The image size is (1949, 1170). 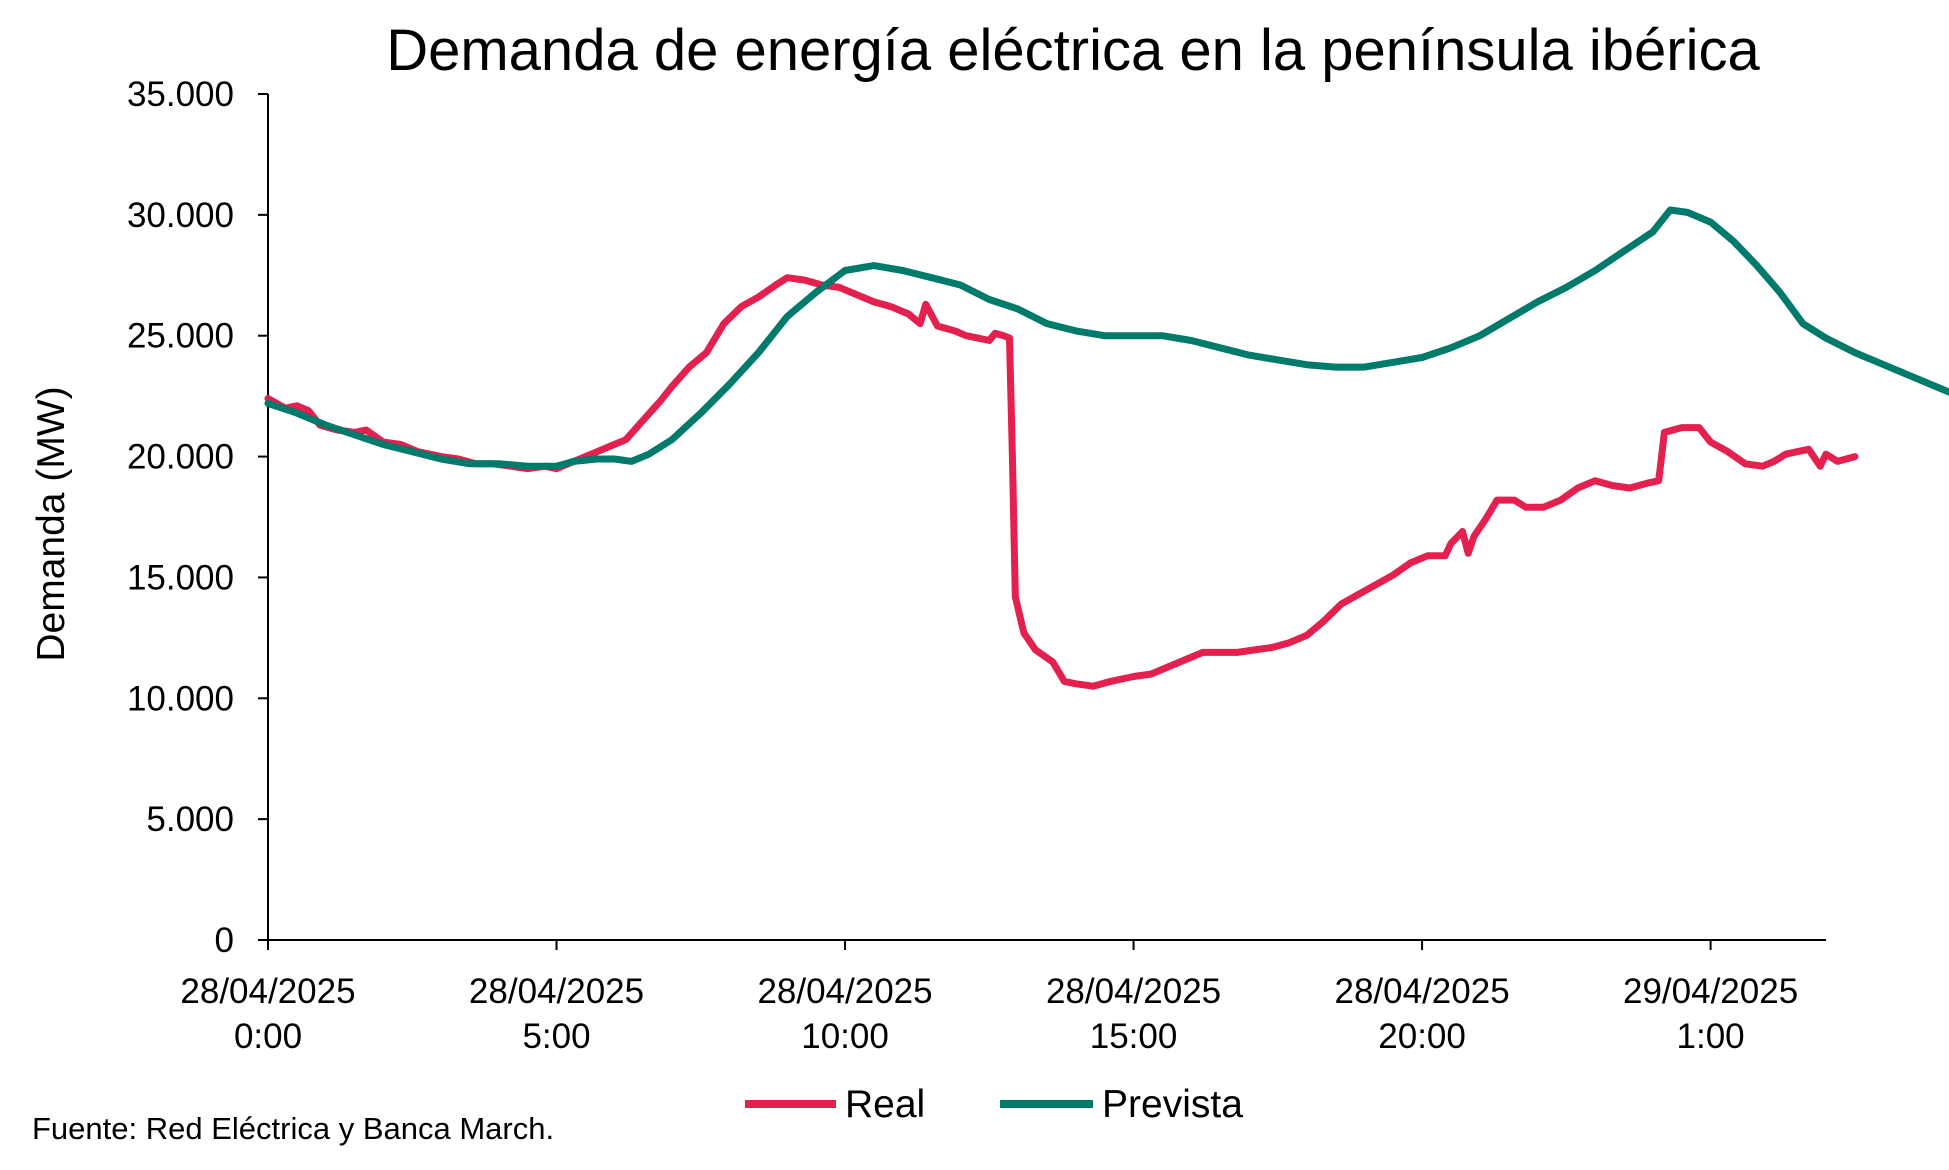 What do you see at coordinates (180, 577) in the screenshot?
I see `y-tick-label: 15.000` at bounding box center [180, 577].